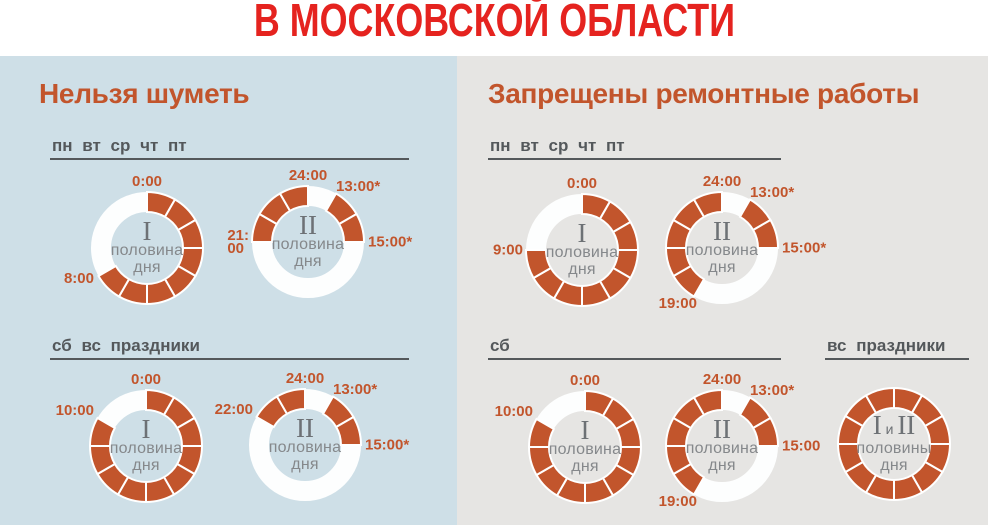  What do you see at coordinates (894, 448) in the screenshot?
I see `half-day-caption-line: половины` at bounding box center [894, 448].